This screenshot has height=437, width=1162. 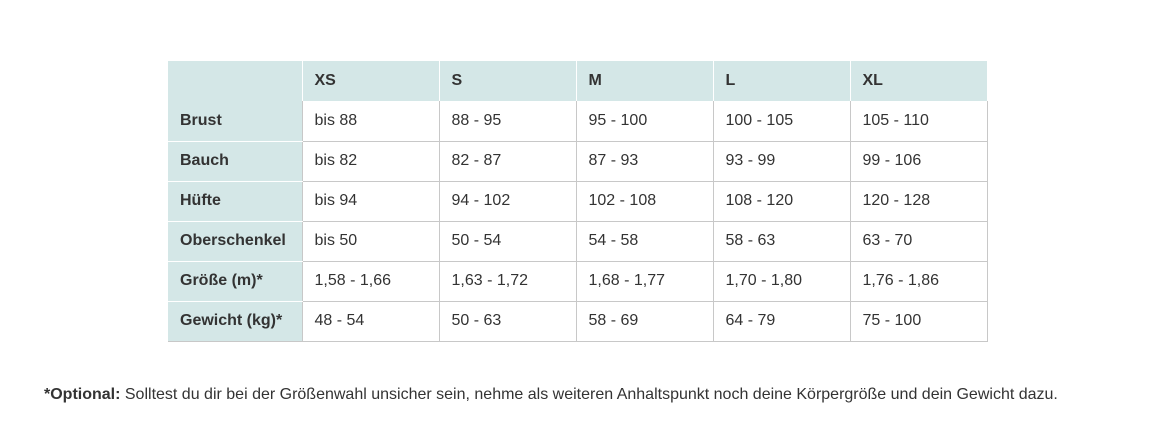 I want to click on table-cell: 1,68 - 1,77, so click(x=644, y=281).